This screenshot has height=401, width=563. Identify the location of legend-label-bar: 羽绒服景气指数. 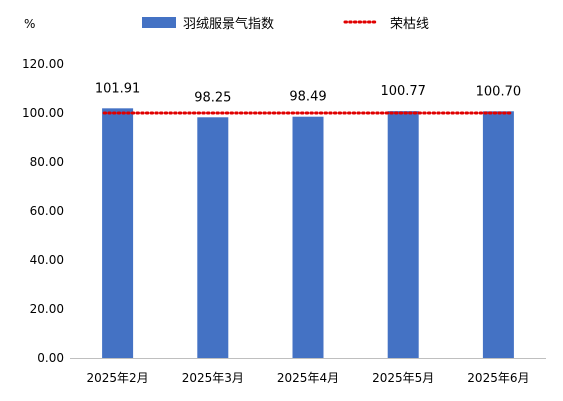
(228, 24).